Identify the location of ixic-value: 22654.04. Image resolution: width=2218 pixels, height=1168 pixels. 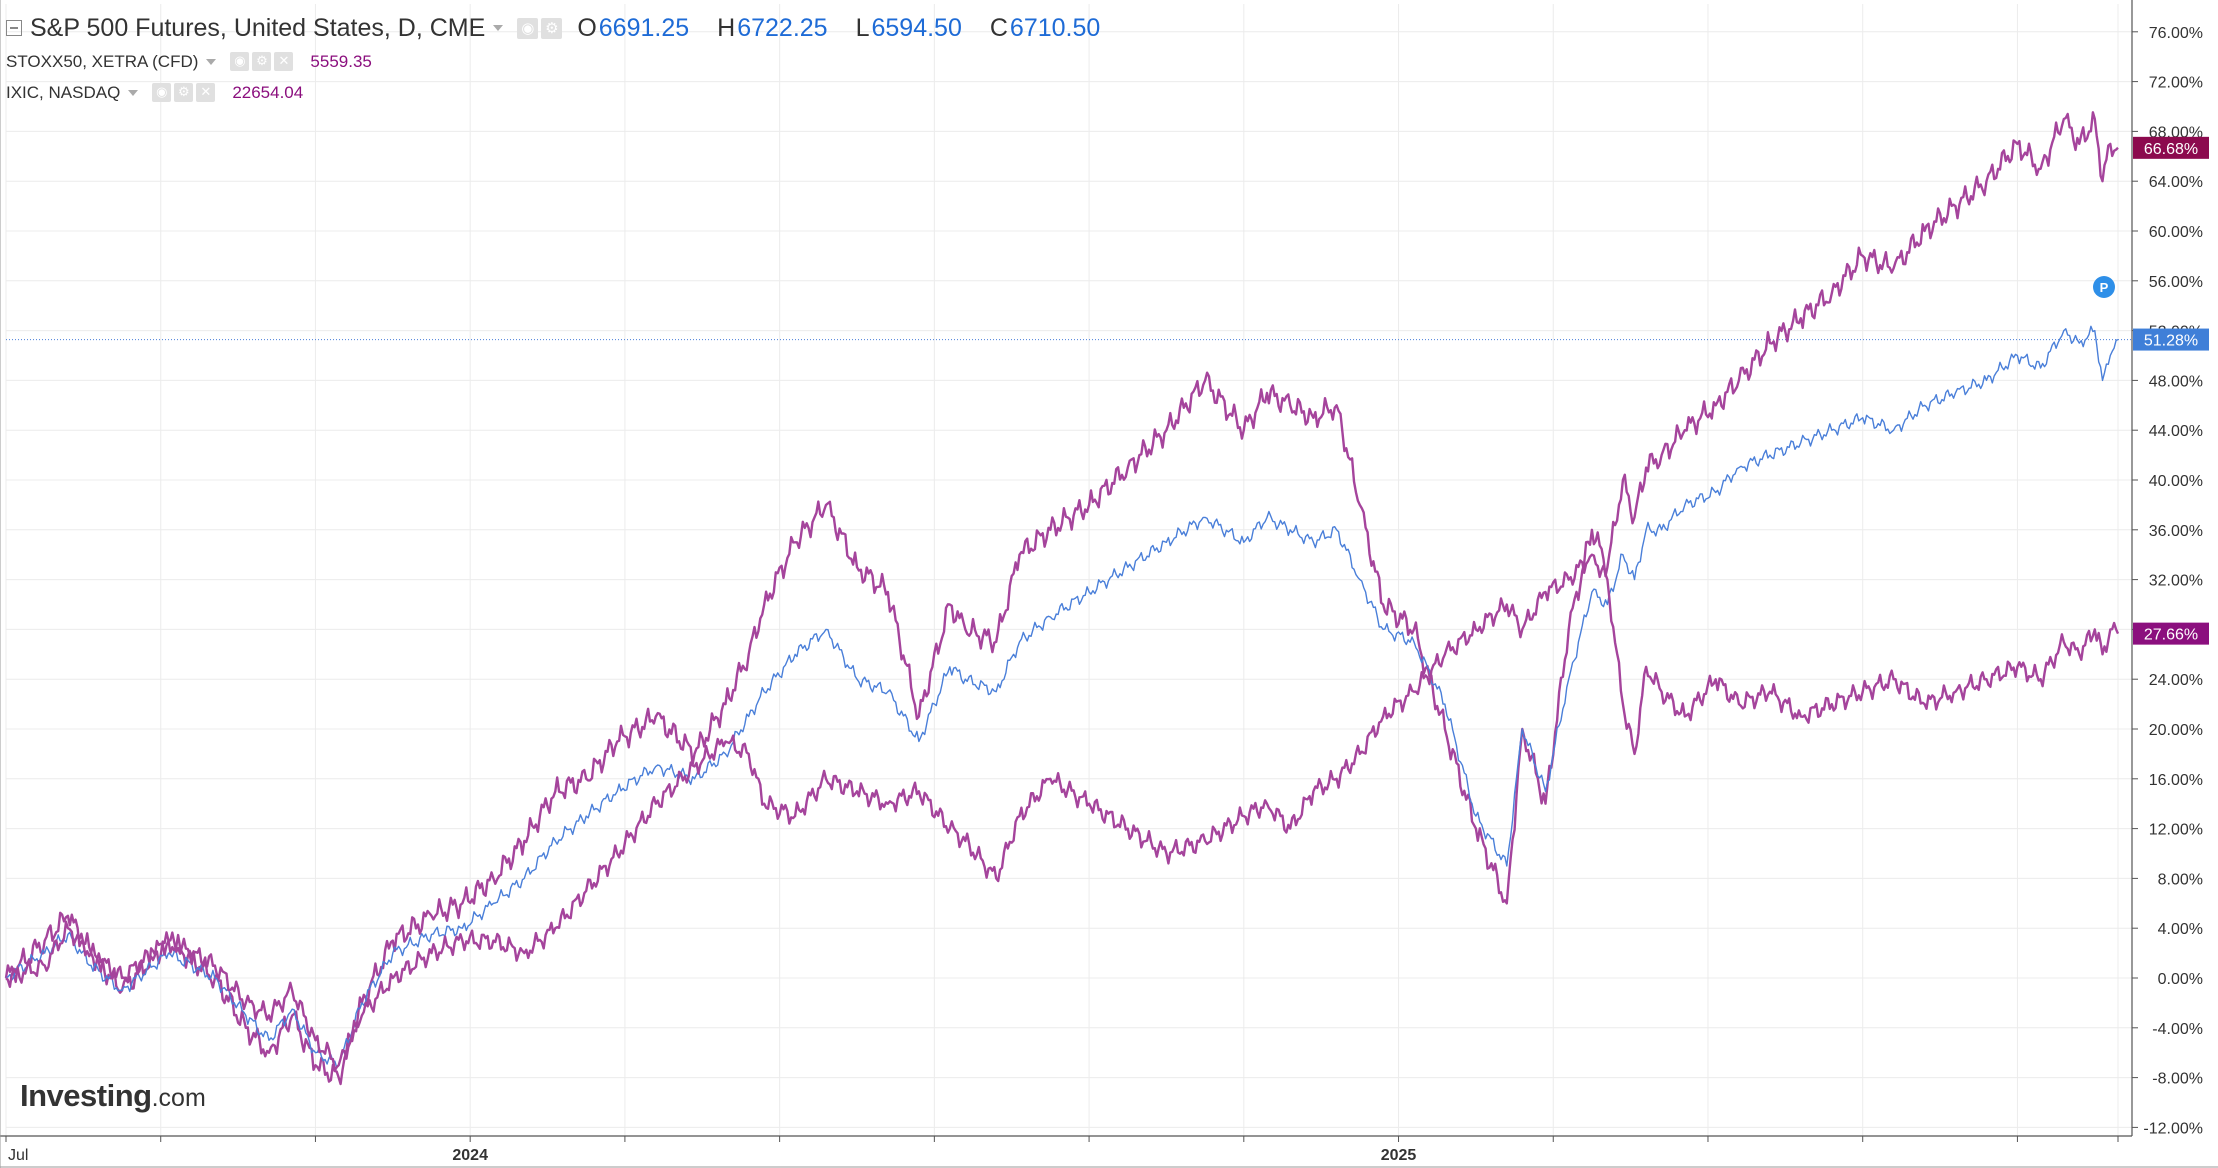
(268, 92).